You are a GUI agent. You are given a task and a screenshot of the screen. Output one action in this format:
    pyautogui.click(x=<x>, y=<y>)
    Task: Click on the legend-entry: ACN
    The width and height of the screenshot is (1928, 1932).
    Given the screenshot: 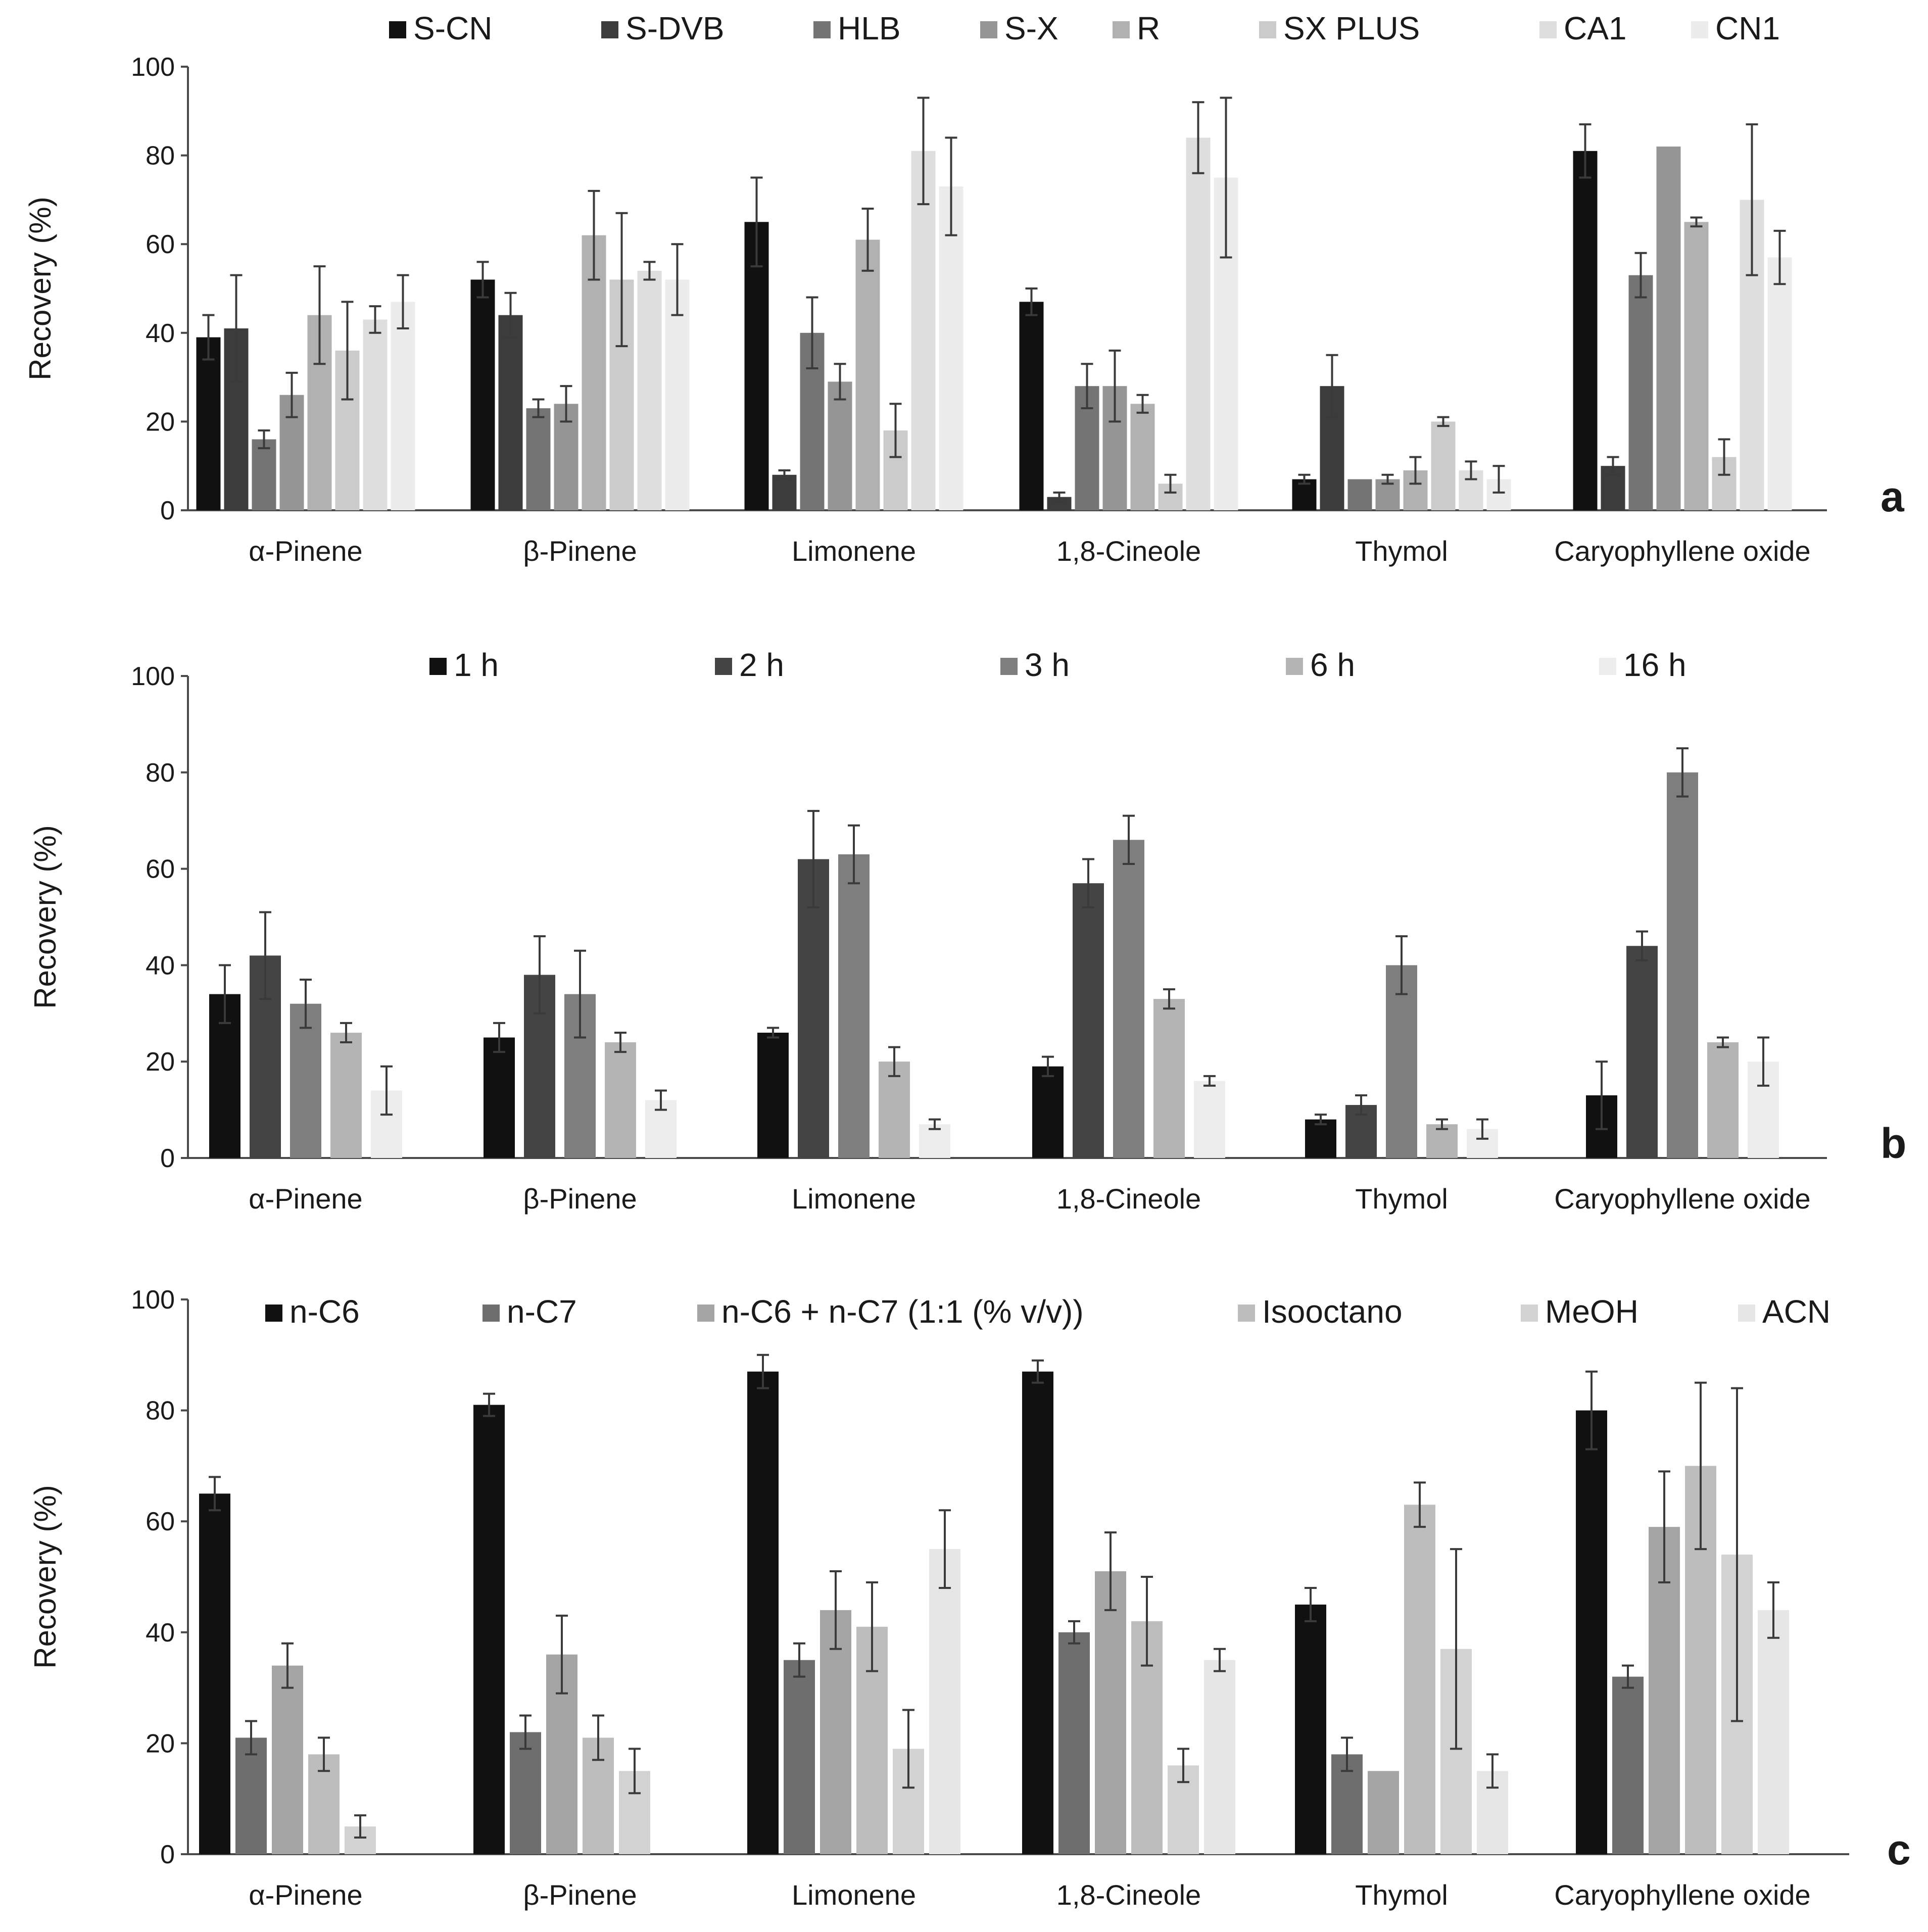 What is the action you would take?
    pyautogui.click(x=1784, y=1312)
    